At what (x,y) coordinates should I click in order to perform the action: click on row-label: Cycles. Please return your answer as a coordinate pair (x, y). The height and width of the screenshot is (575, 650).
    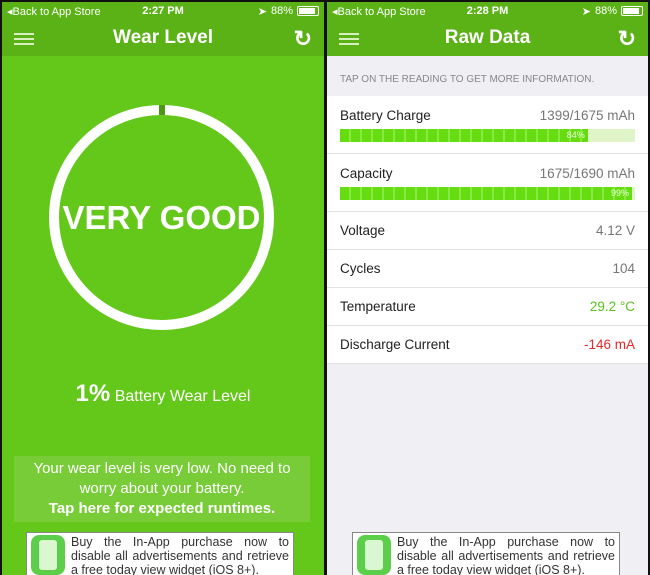
    Looking at the image, I should click on (360, 268).